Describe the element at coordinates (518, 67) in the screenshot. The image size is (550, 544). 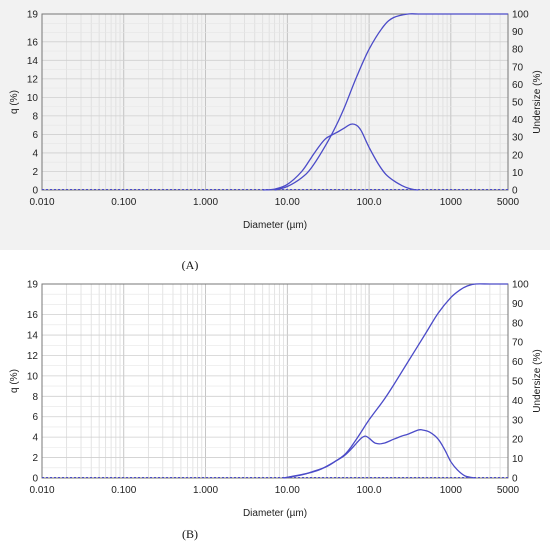
I see `chart-a-y-right-tick-label: 70` at that location.